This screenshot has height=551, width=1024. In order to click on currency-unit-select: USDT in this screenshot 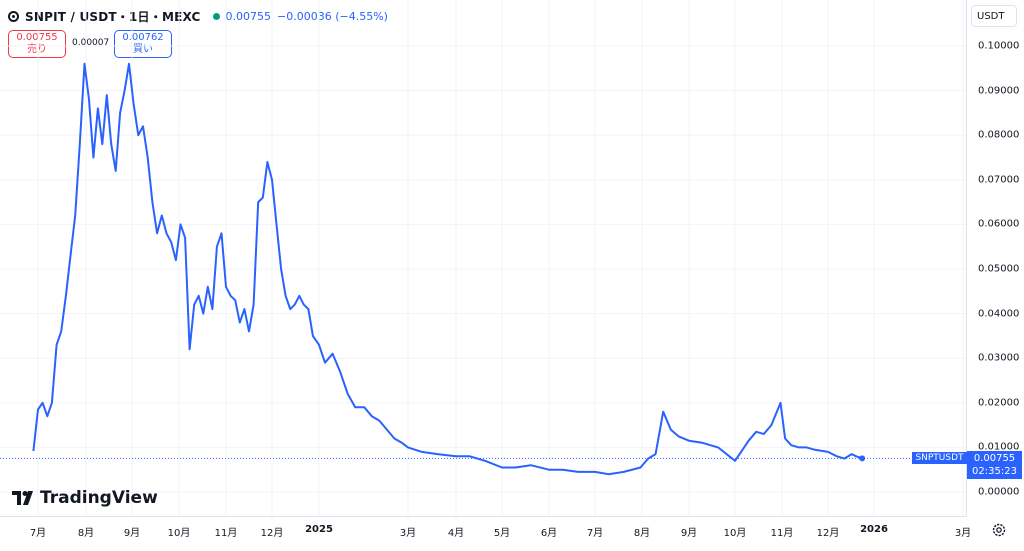, I will do `click(994, 16)`.